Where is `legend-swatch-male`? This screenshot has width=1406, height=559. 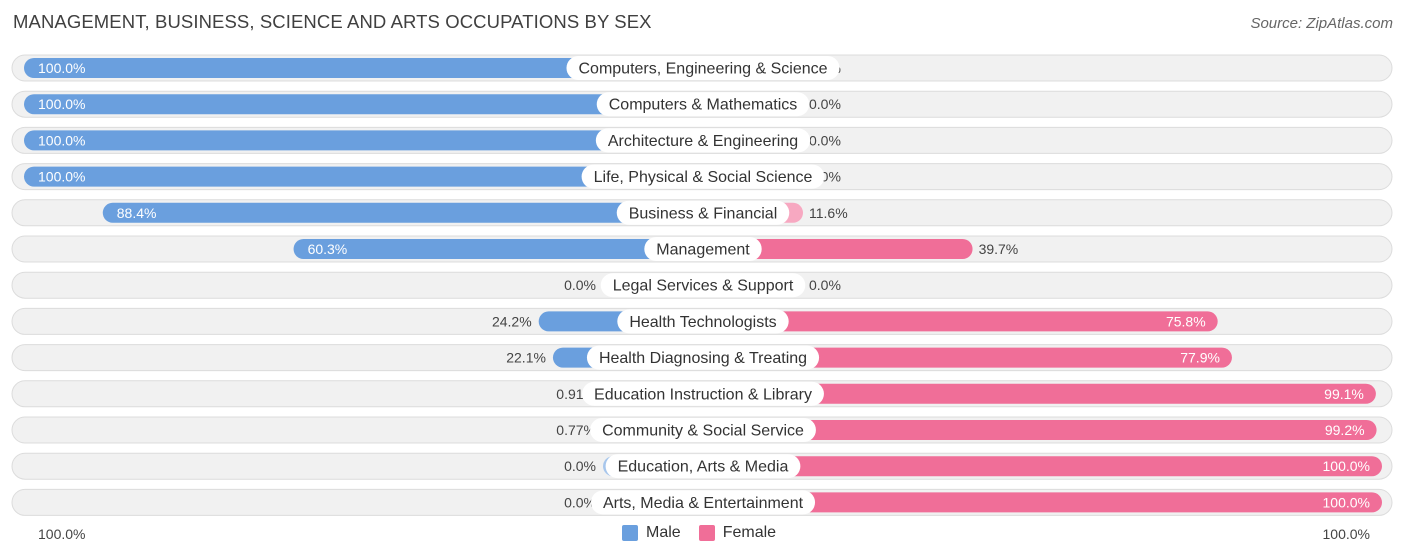 legend-swatch-male is located at coordinates (630, 533).